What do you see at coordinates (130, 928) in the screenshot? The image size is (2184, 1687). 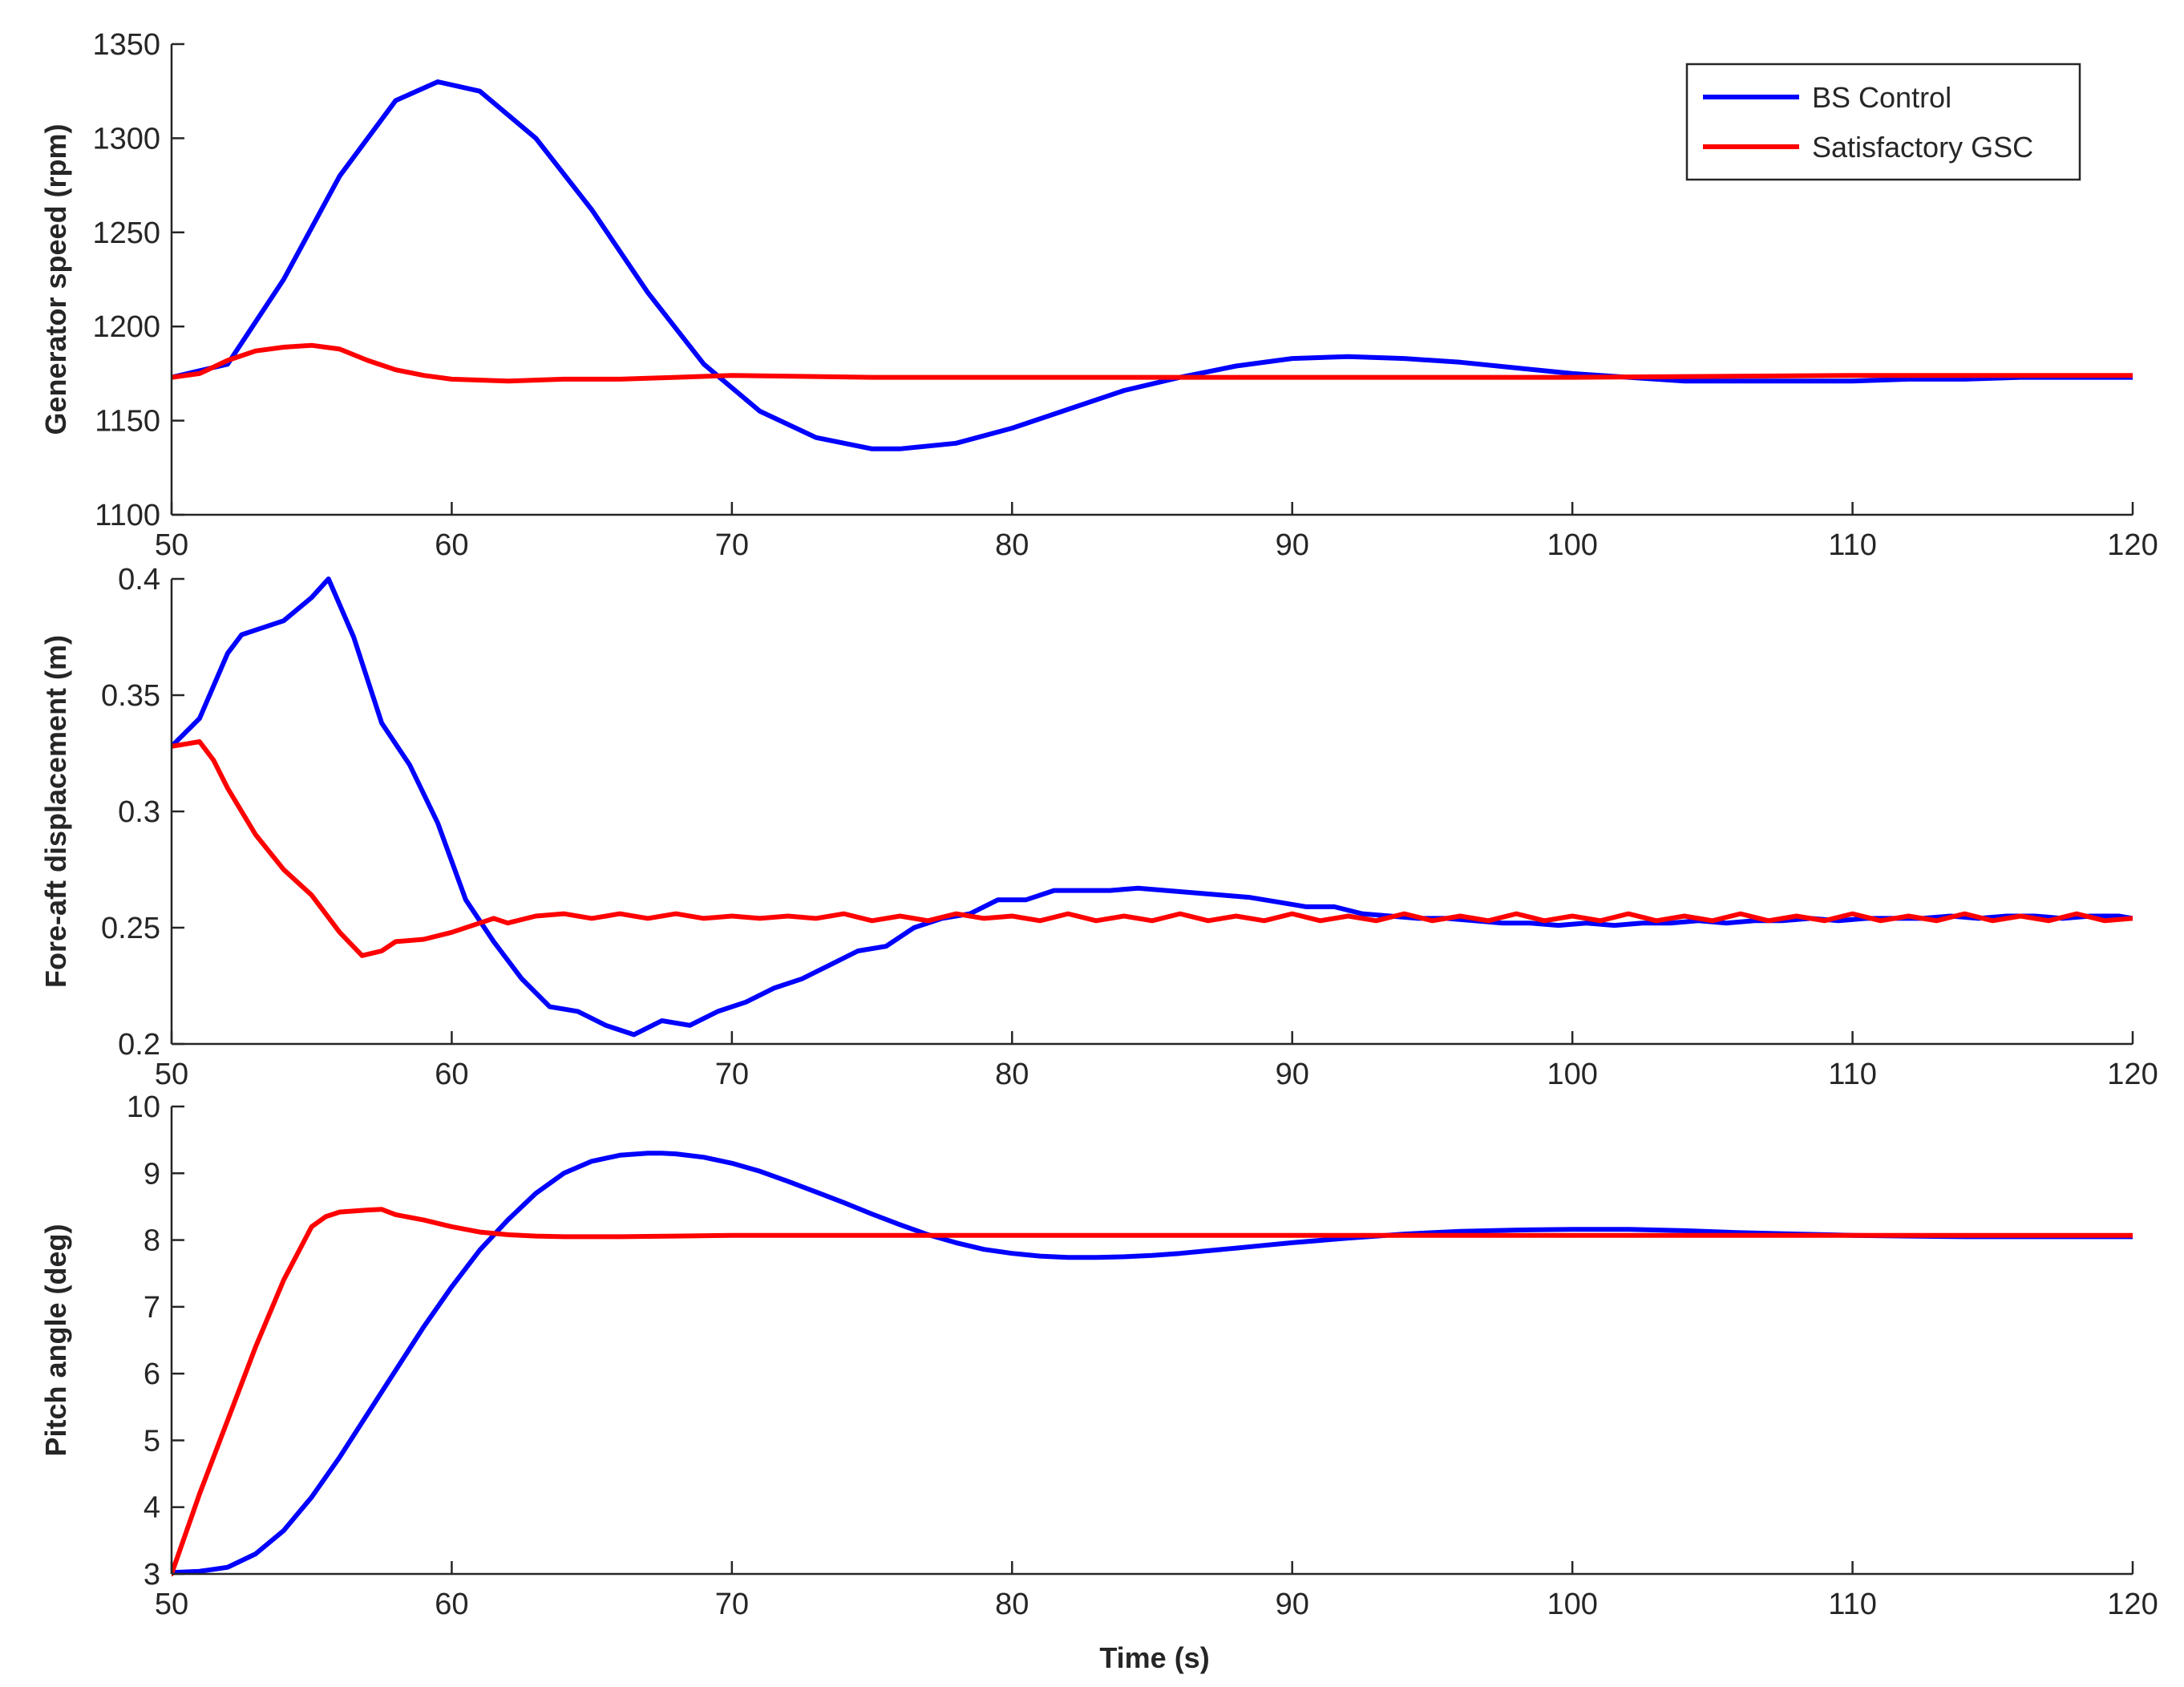 I see `y-tick-label: 0.25` at bounding box center [130, 928].